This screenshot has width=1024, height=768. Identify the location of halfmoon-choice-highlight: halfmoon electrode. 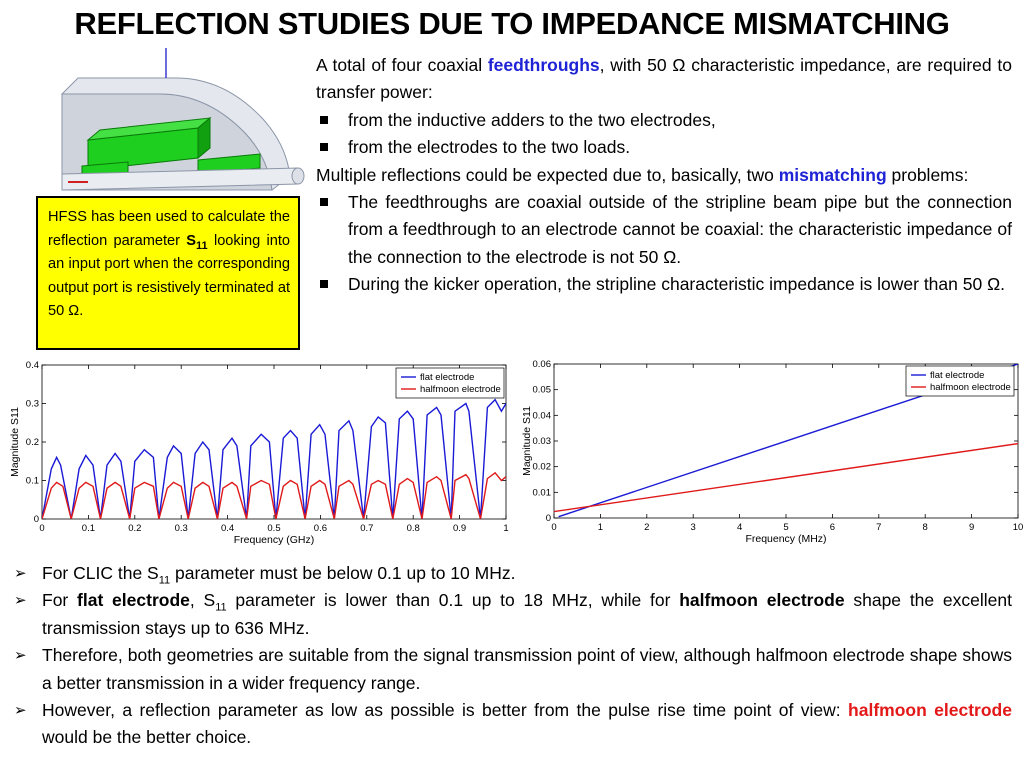
(930, 710).